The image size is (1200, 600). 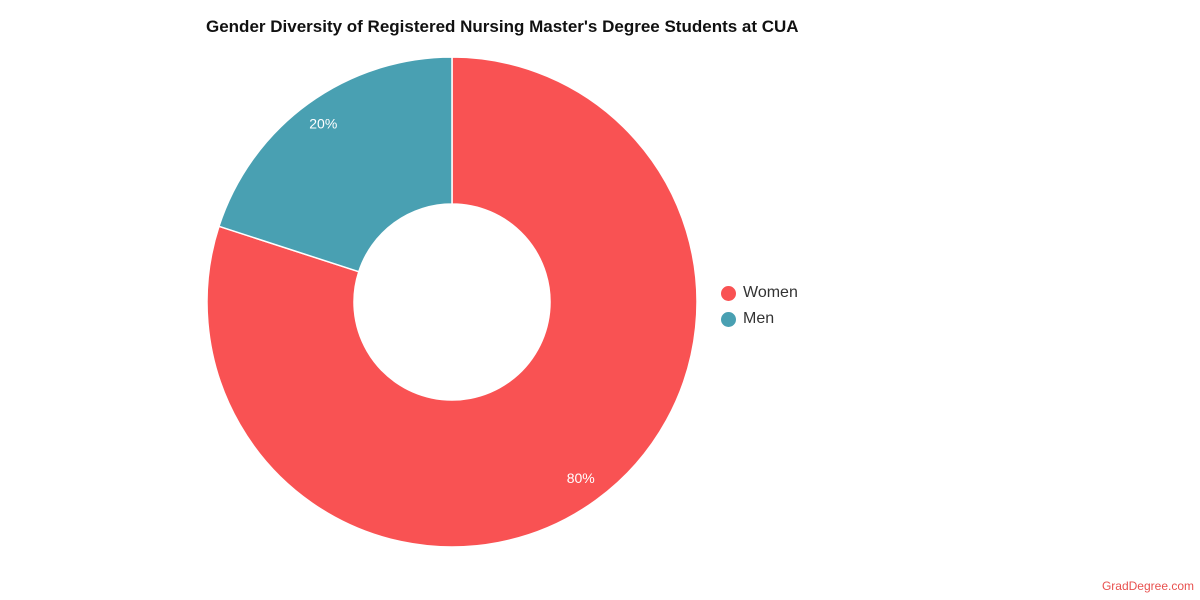 What do you see at coordinates (1147, 586) in the screenshot?
I see `watermark-text: GradDegree.com` at bounding box center [1147, 586].